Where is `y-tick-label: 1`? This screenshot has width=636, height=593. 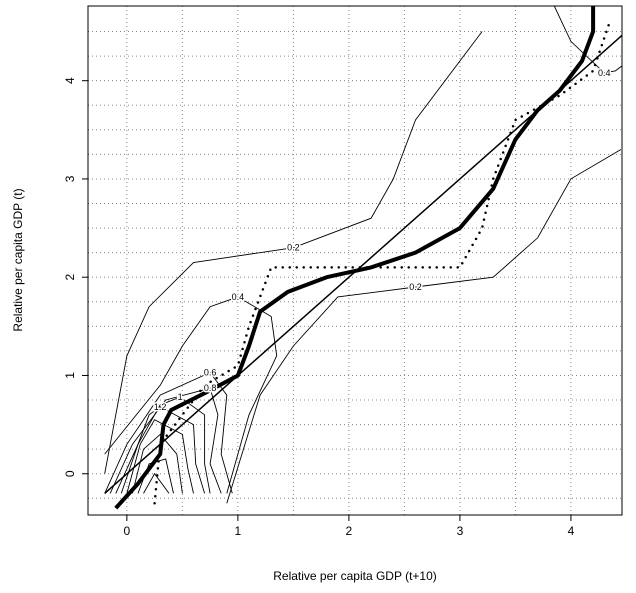
y-tick-label: 1 is located at coordinates (70, 375).